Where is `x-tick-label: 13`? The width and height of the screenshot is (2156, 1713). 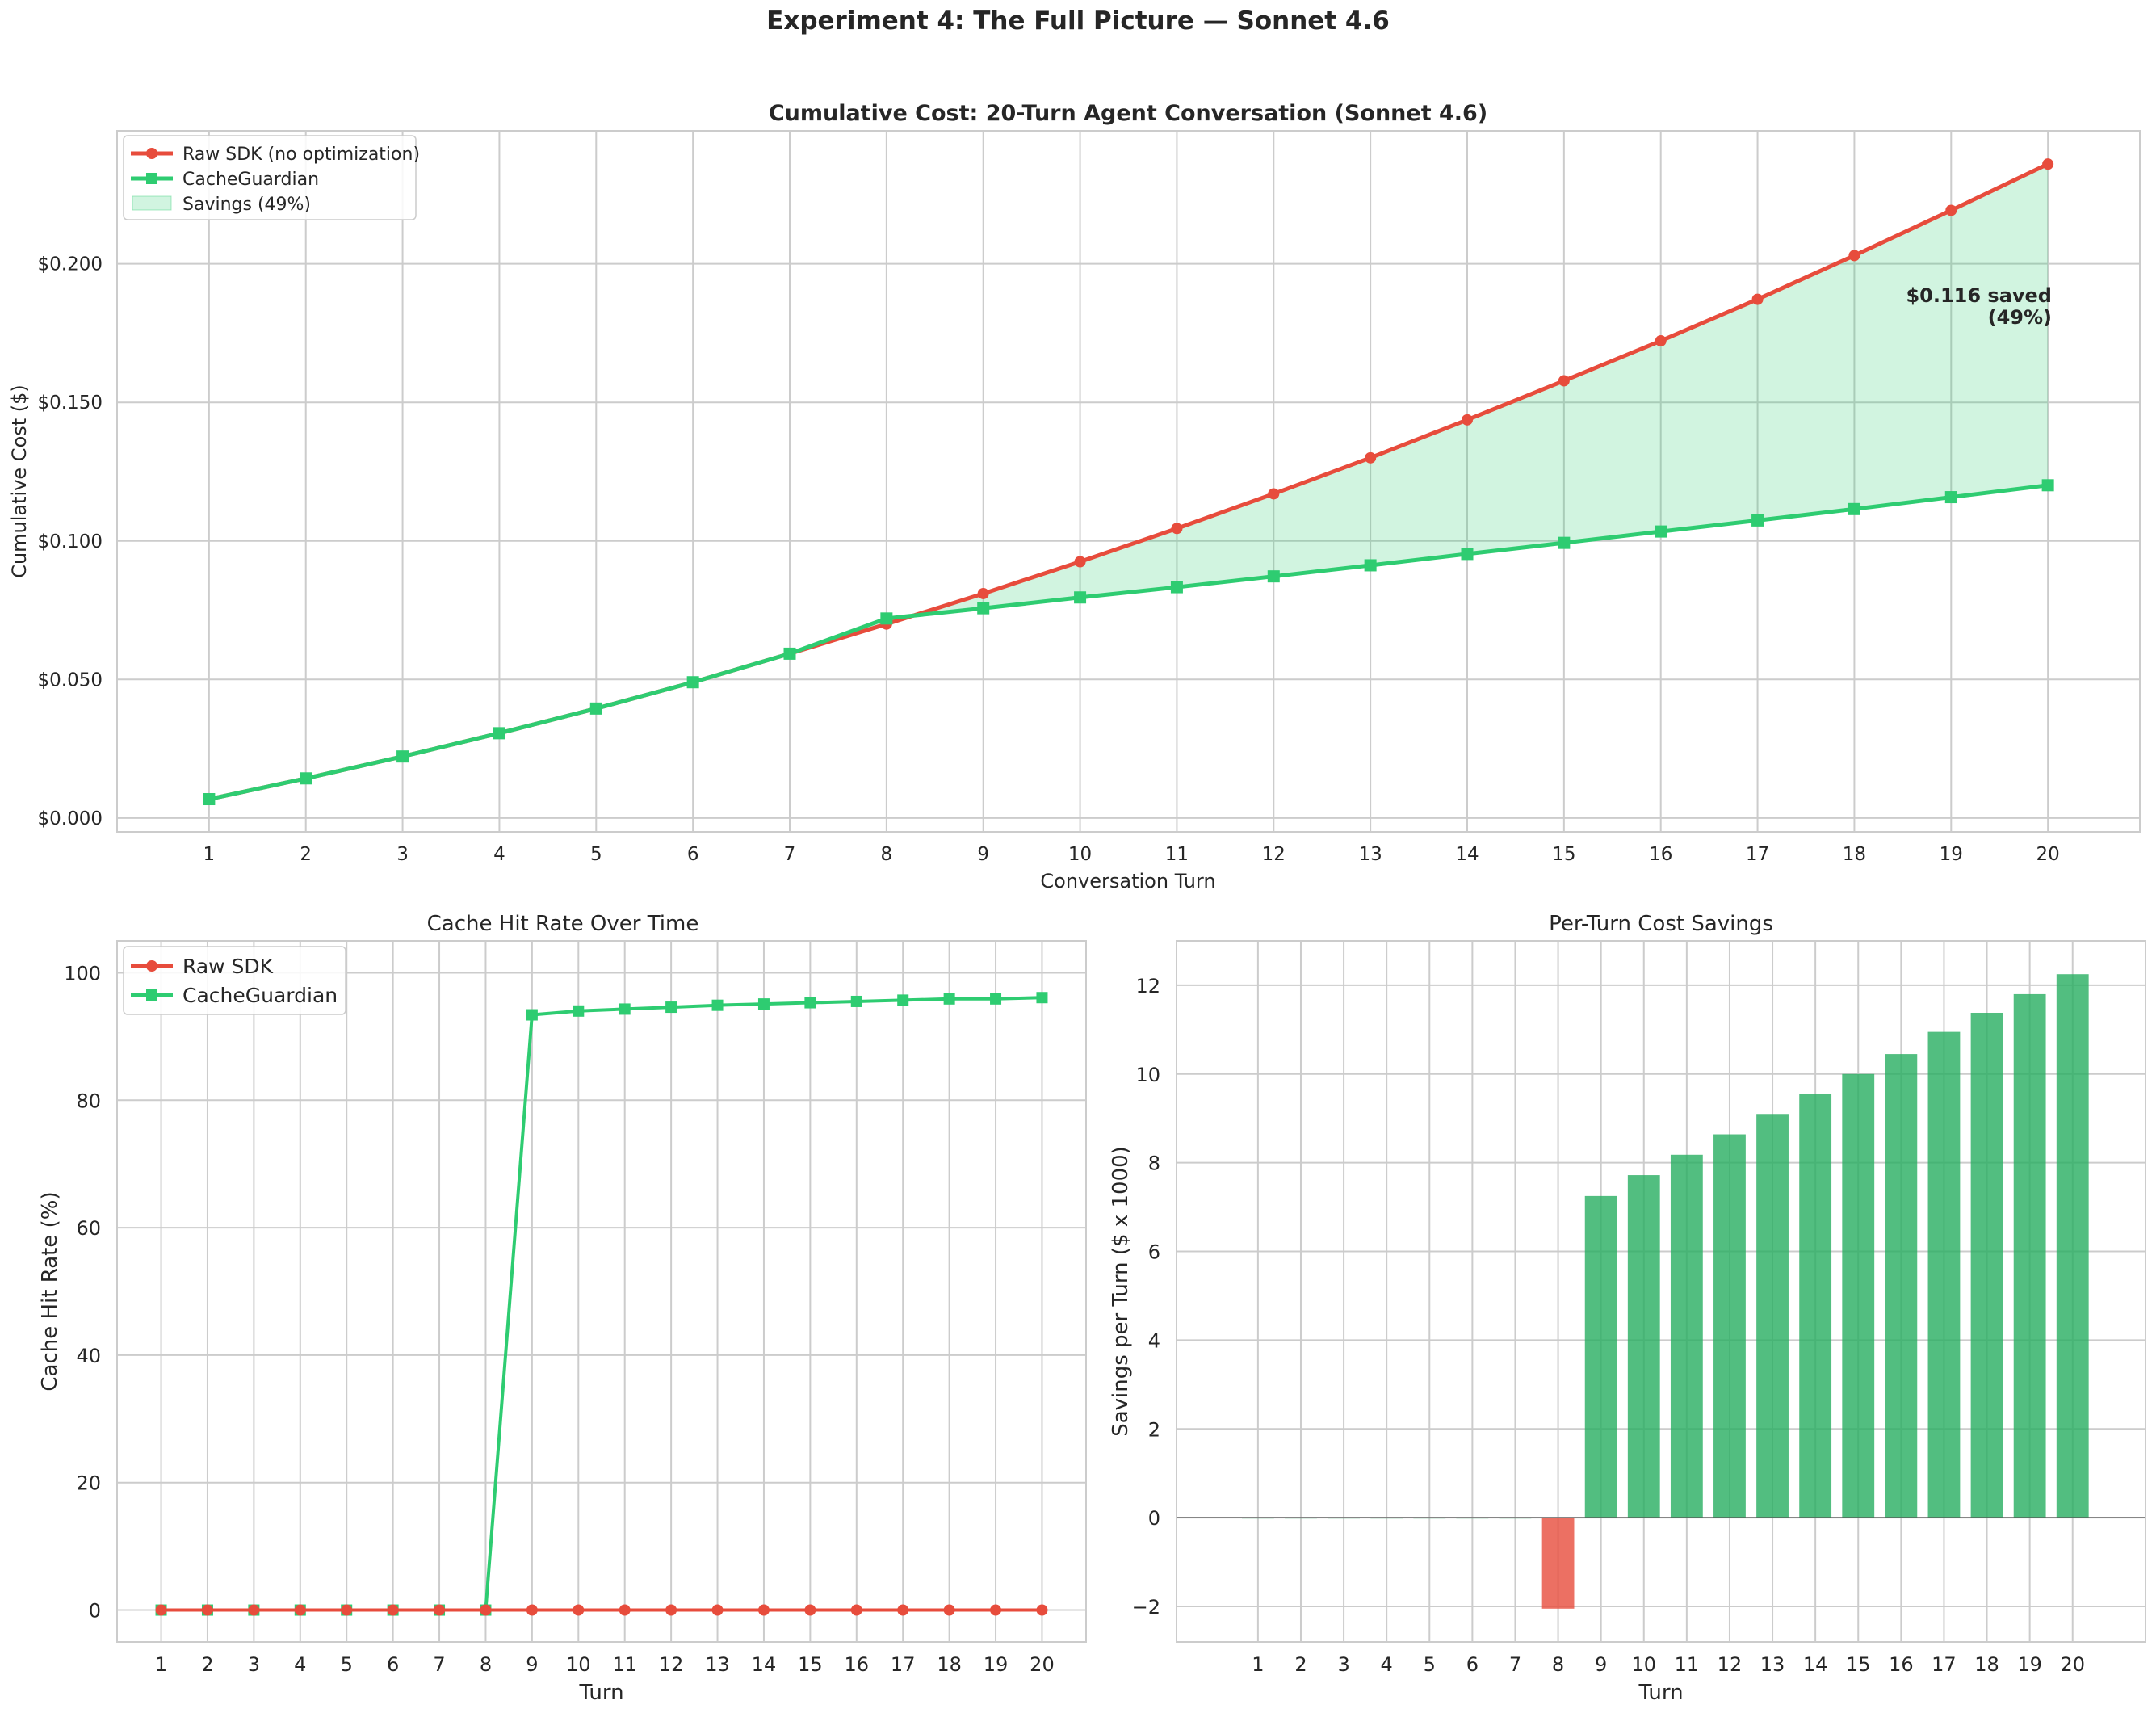 x-tick-label: 13 is located at coordinates (1772, 1664).